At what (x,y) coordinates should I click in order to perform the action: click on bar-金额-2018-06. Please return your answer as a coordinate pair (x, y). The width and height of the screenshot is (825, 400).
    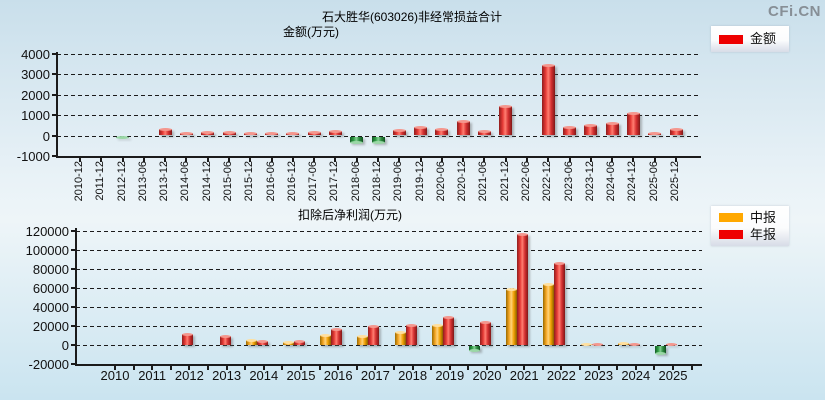
    Looking at the image, I should click on (357, 140).